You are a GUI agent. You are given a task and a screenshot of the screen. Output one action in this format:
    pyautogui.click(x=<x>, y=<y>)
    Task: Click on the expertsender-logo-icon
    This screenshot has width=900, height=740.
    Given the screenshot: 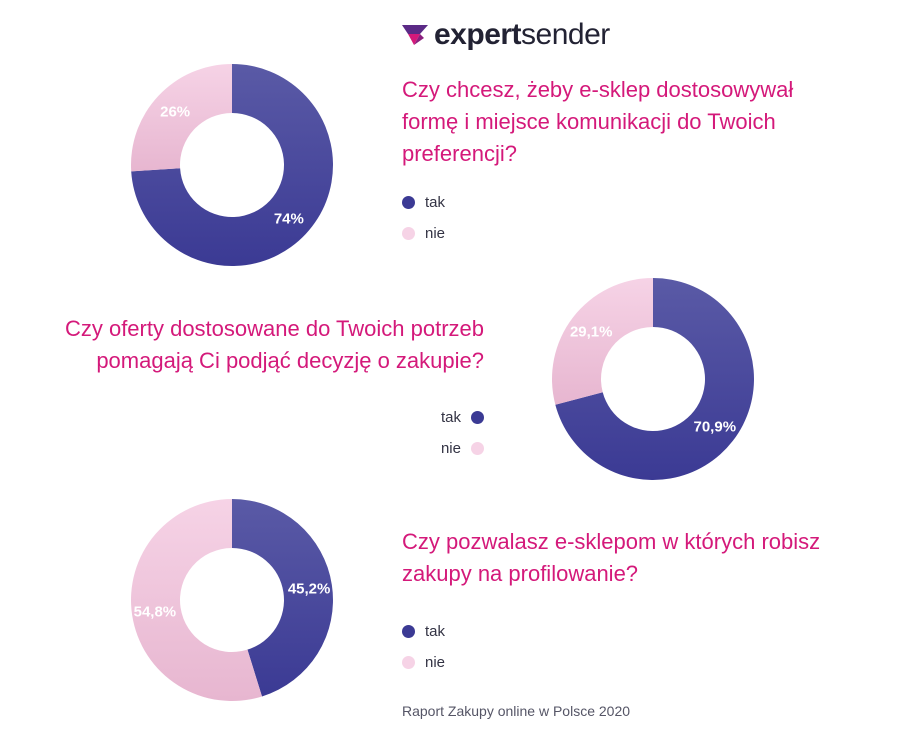 What is the action you would take?
    pyautogui.click(x=415, y=35)
    